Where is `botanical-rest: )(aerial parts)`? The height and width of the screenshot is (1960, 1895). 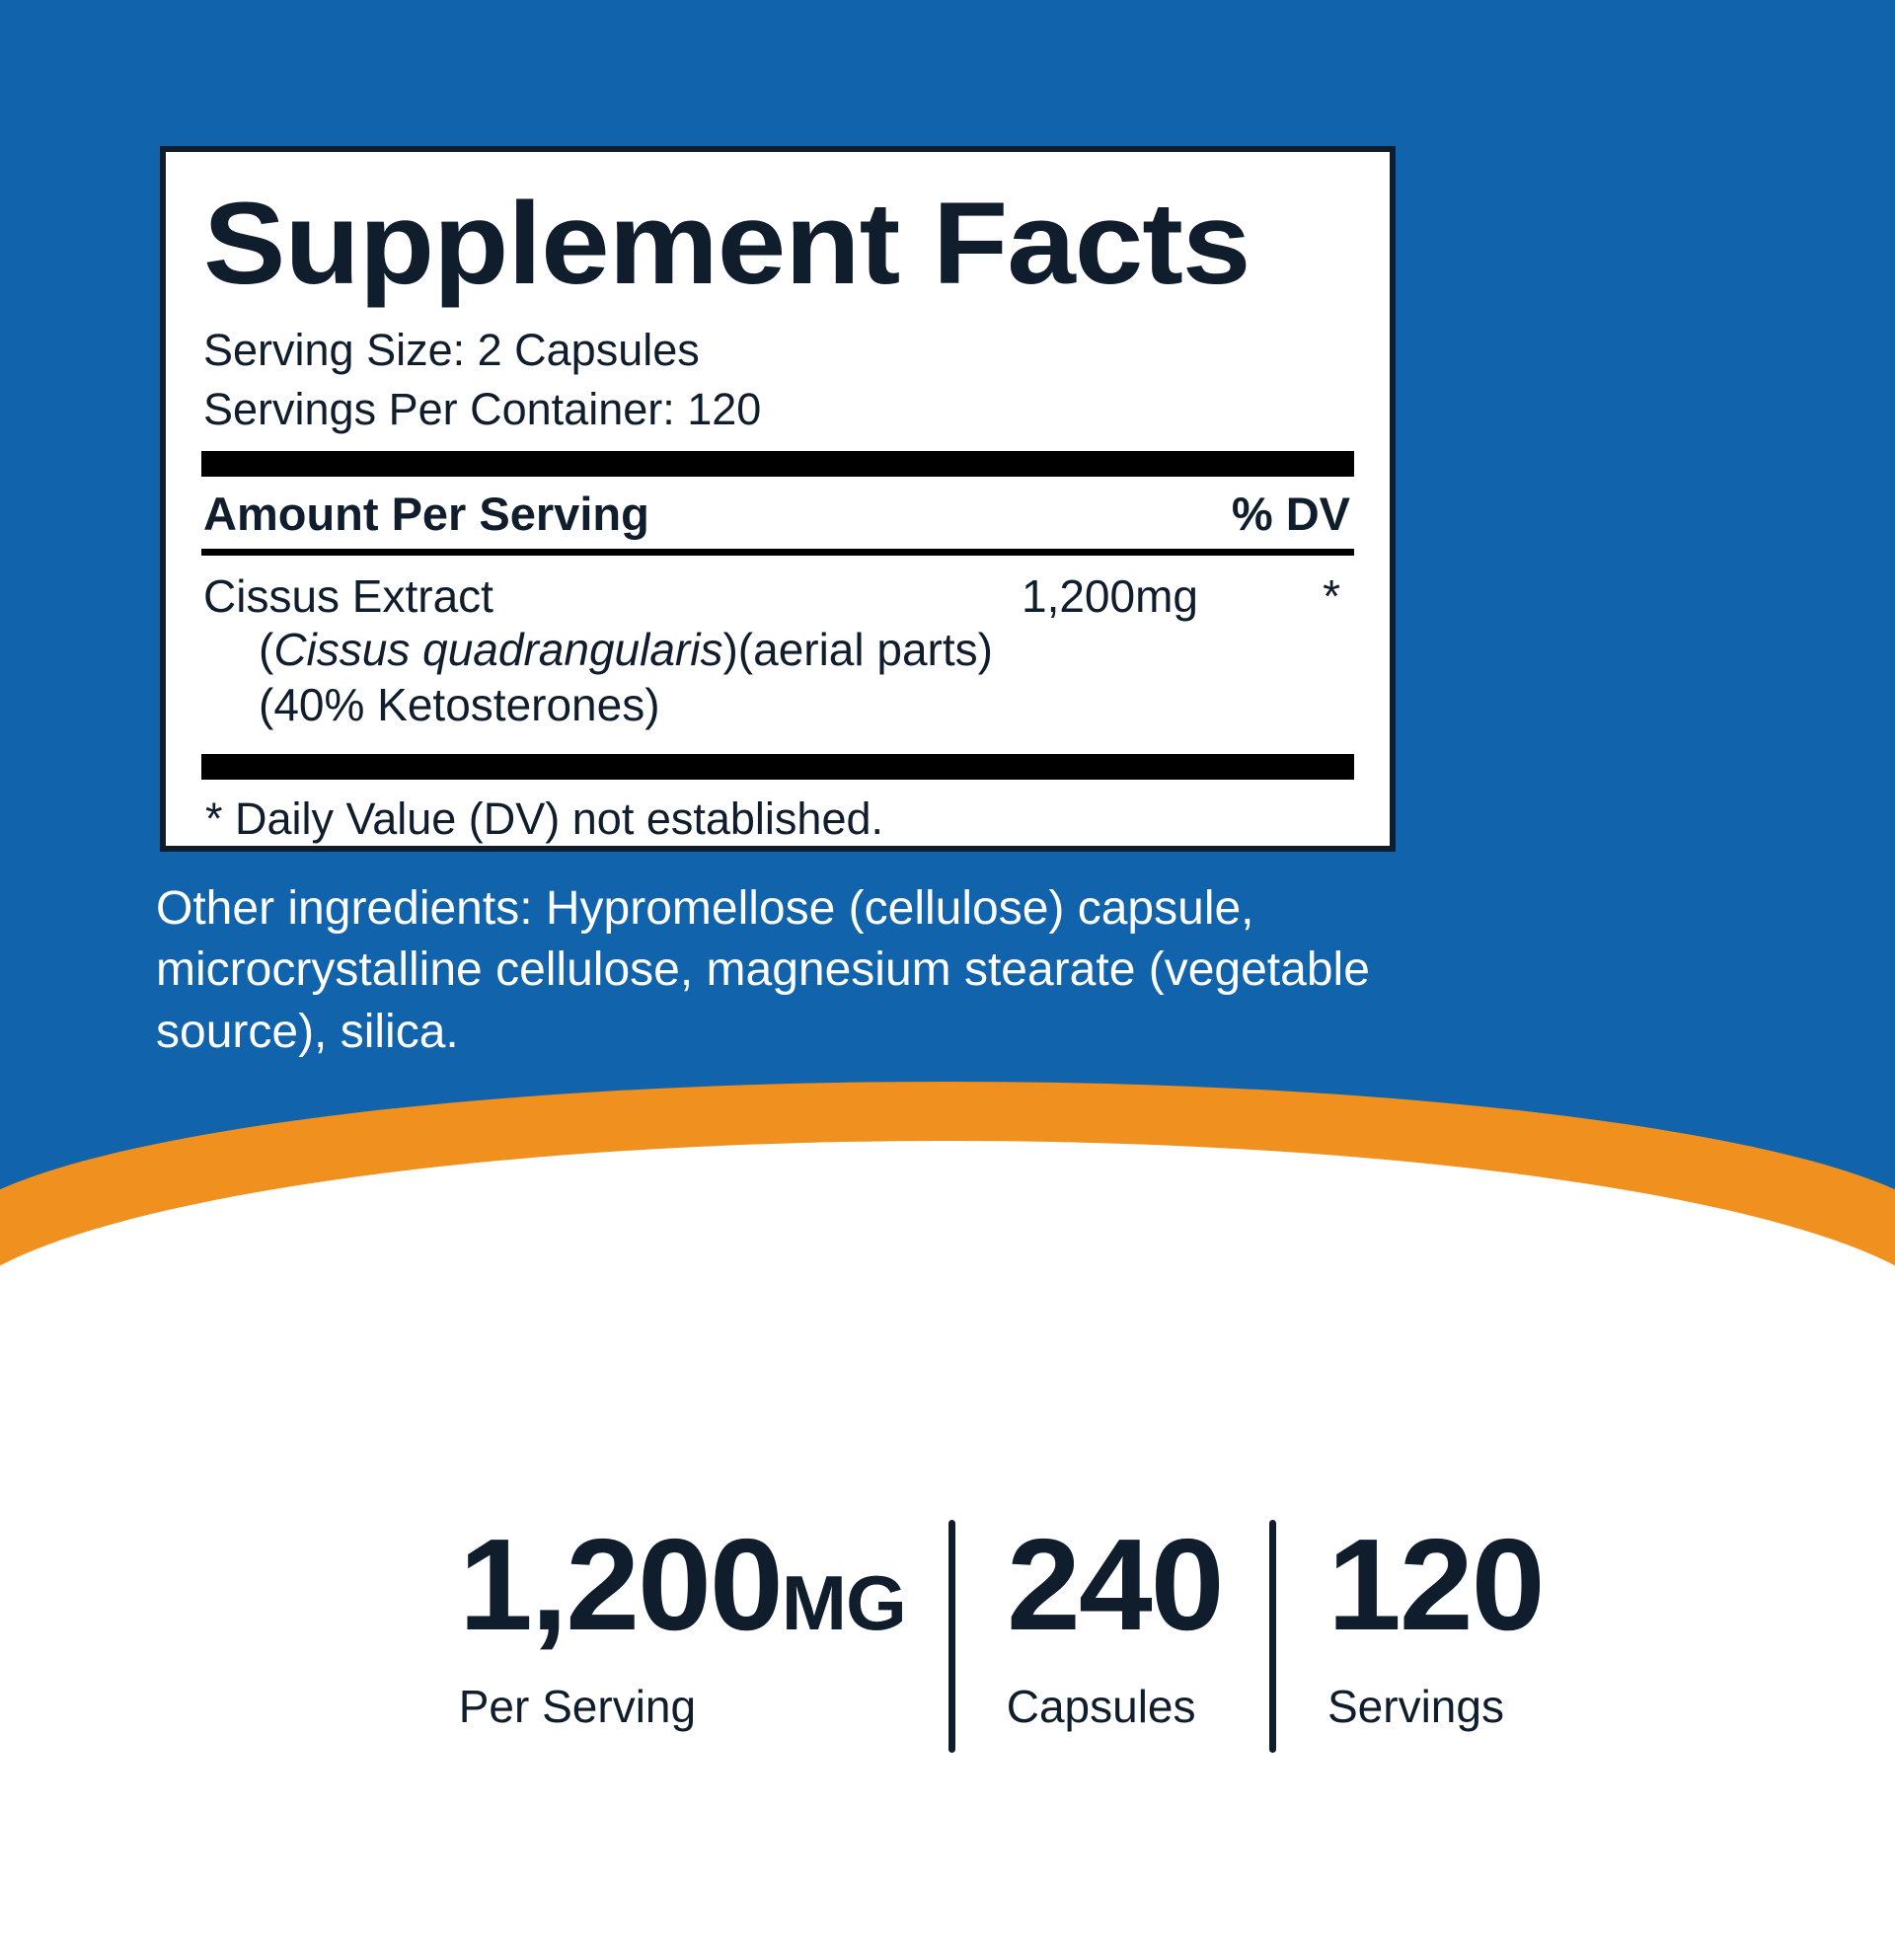 botanical-rest: )(aerial parts) is located at coordinates (857, 650).